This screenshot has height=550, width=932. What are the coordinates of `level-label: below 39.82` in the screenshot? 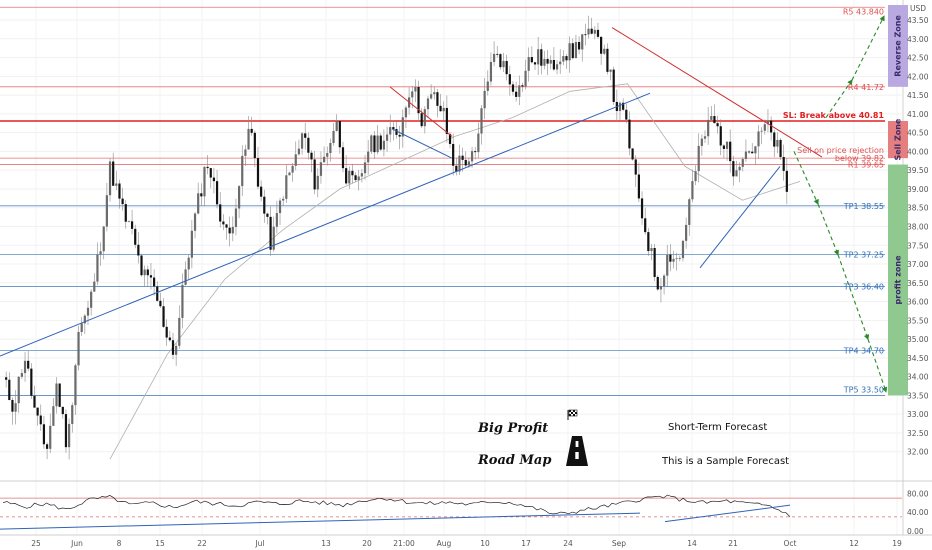 It's located at (859, 158).